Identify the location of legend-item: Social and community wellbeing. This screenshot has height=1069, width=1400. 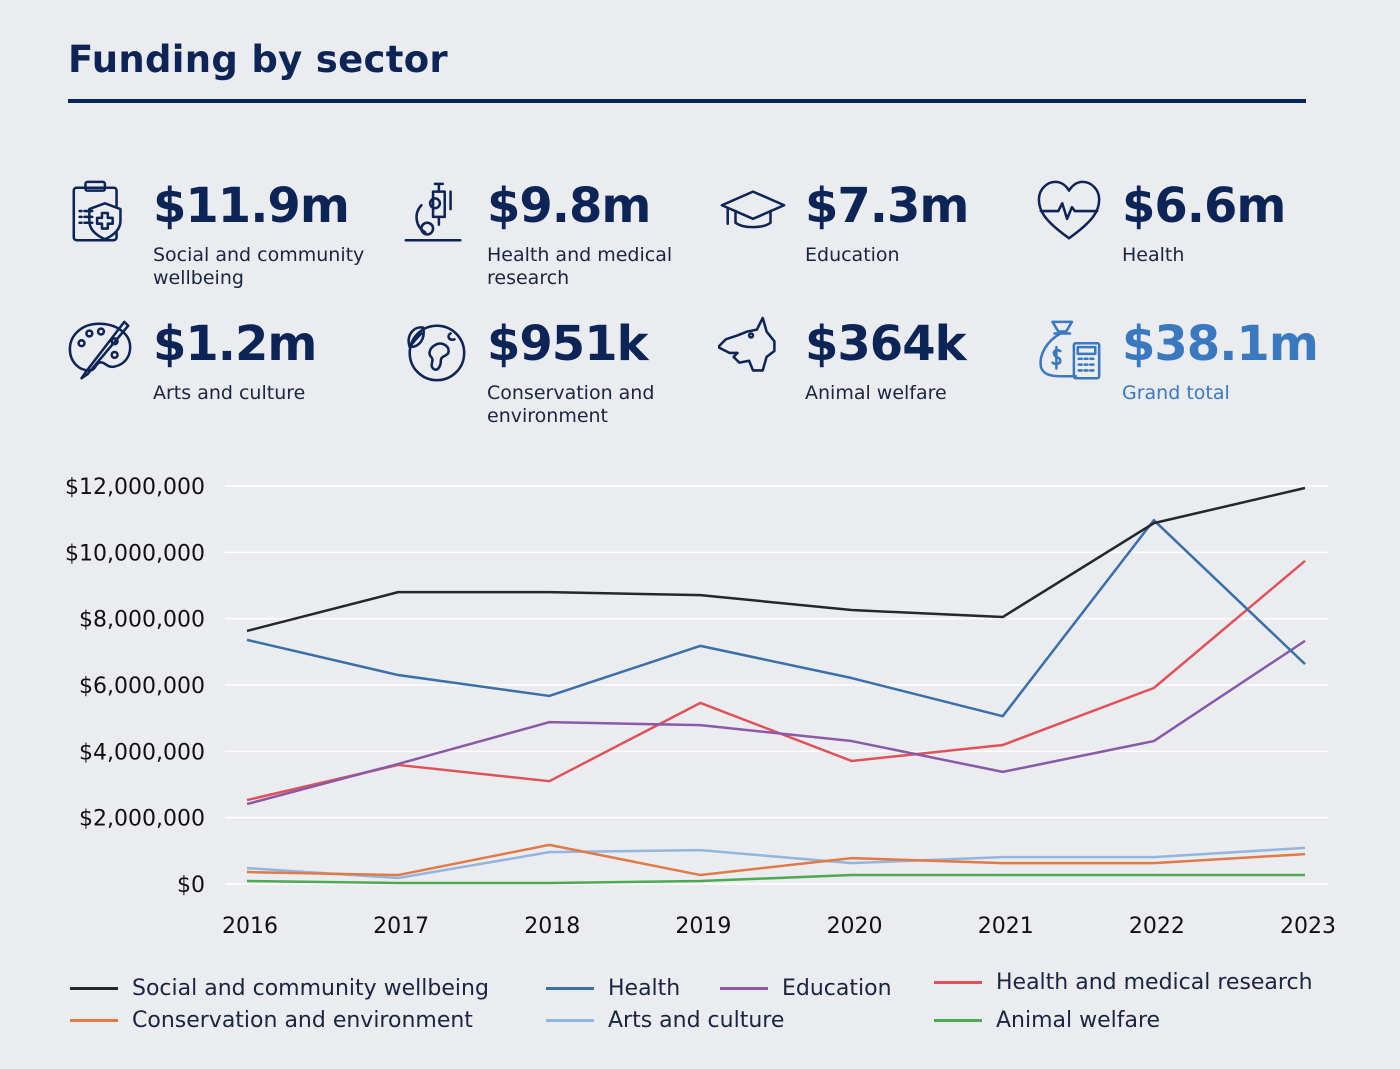
(279, 988).